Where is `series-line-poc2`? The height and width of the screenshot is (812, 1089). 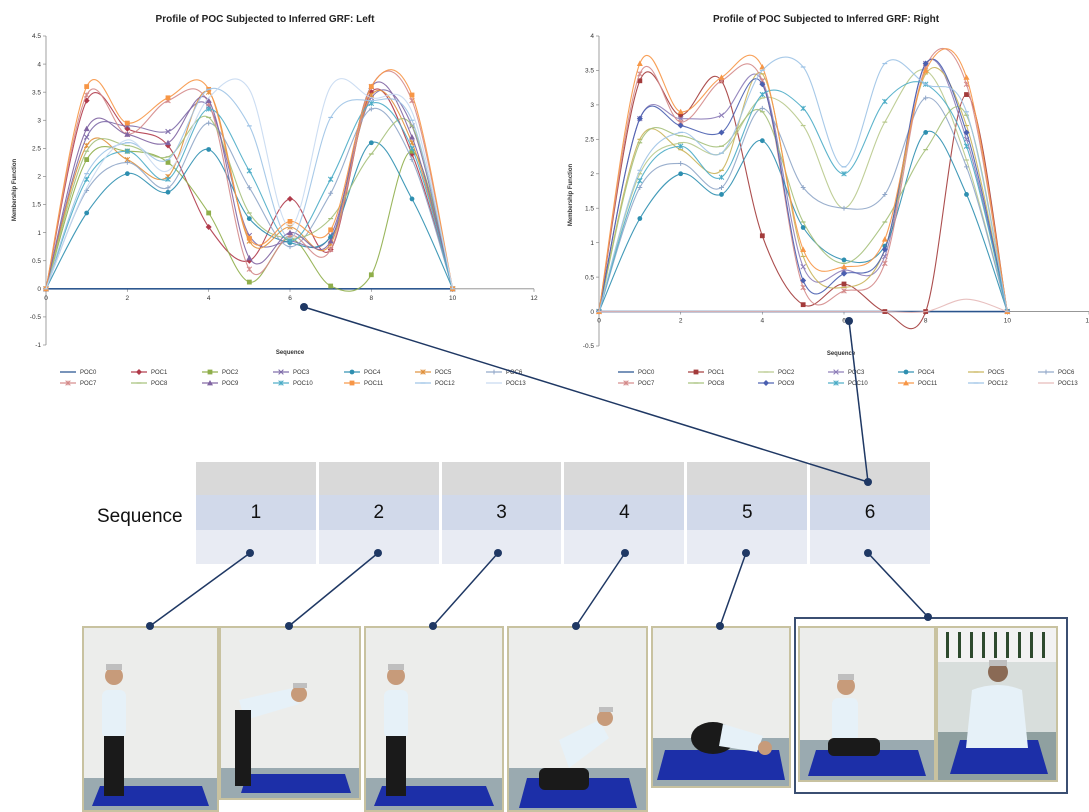
series-line-poc2 is located at coordinates (803, 190).